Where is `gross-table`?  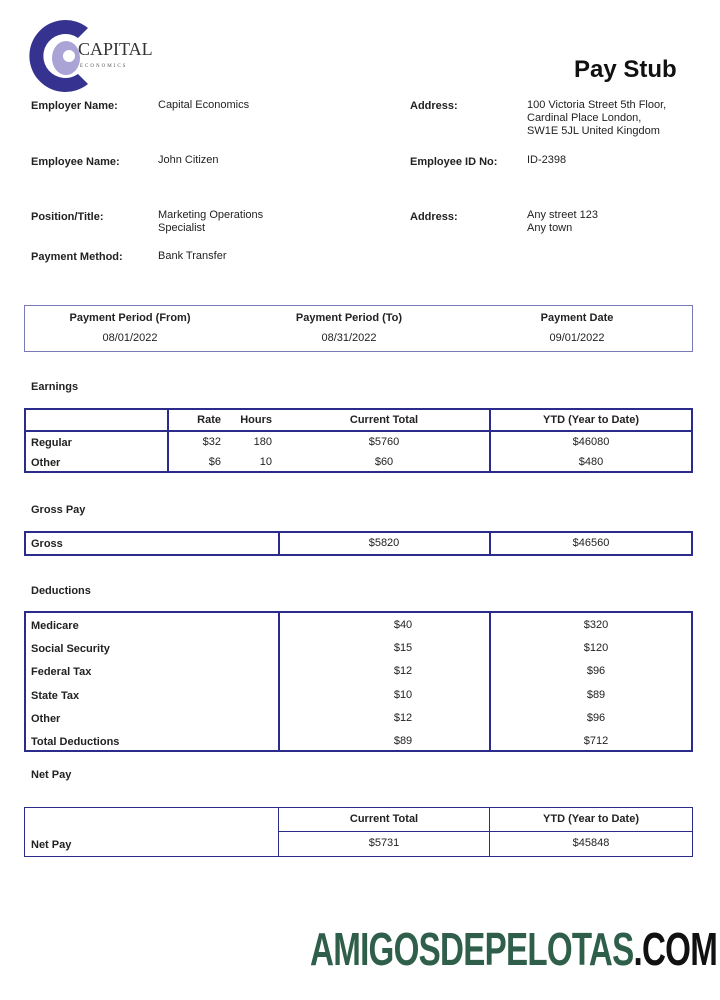
gross-table is located at coordinates (358, 543).